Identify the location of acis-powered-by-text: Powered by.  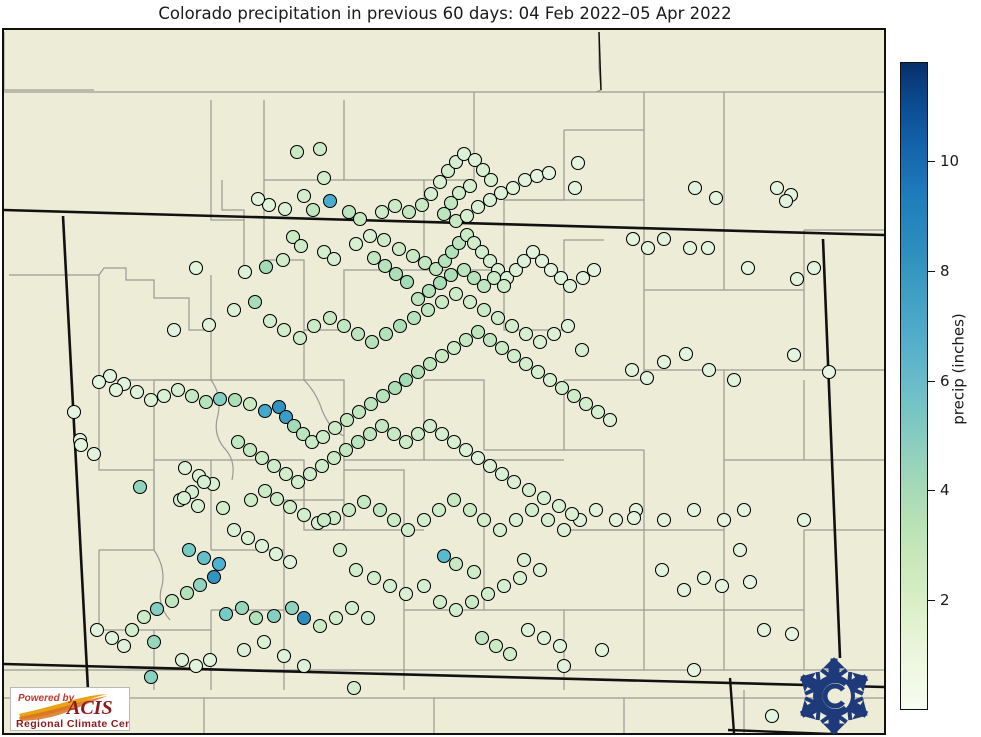
(46, 698).